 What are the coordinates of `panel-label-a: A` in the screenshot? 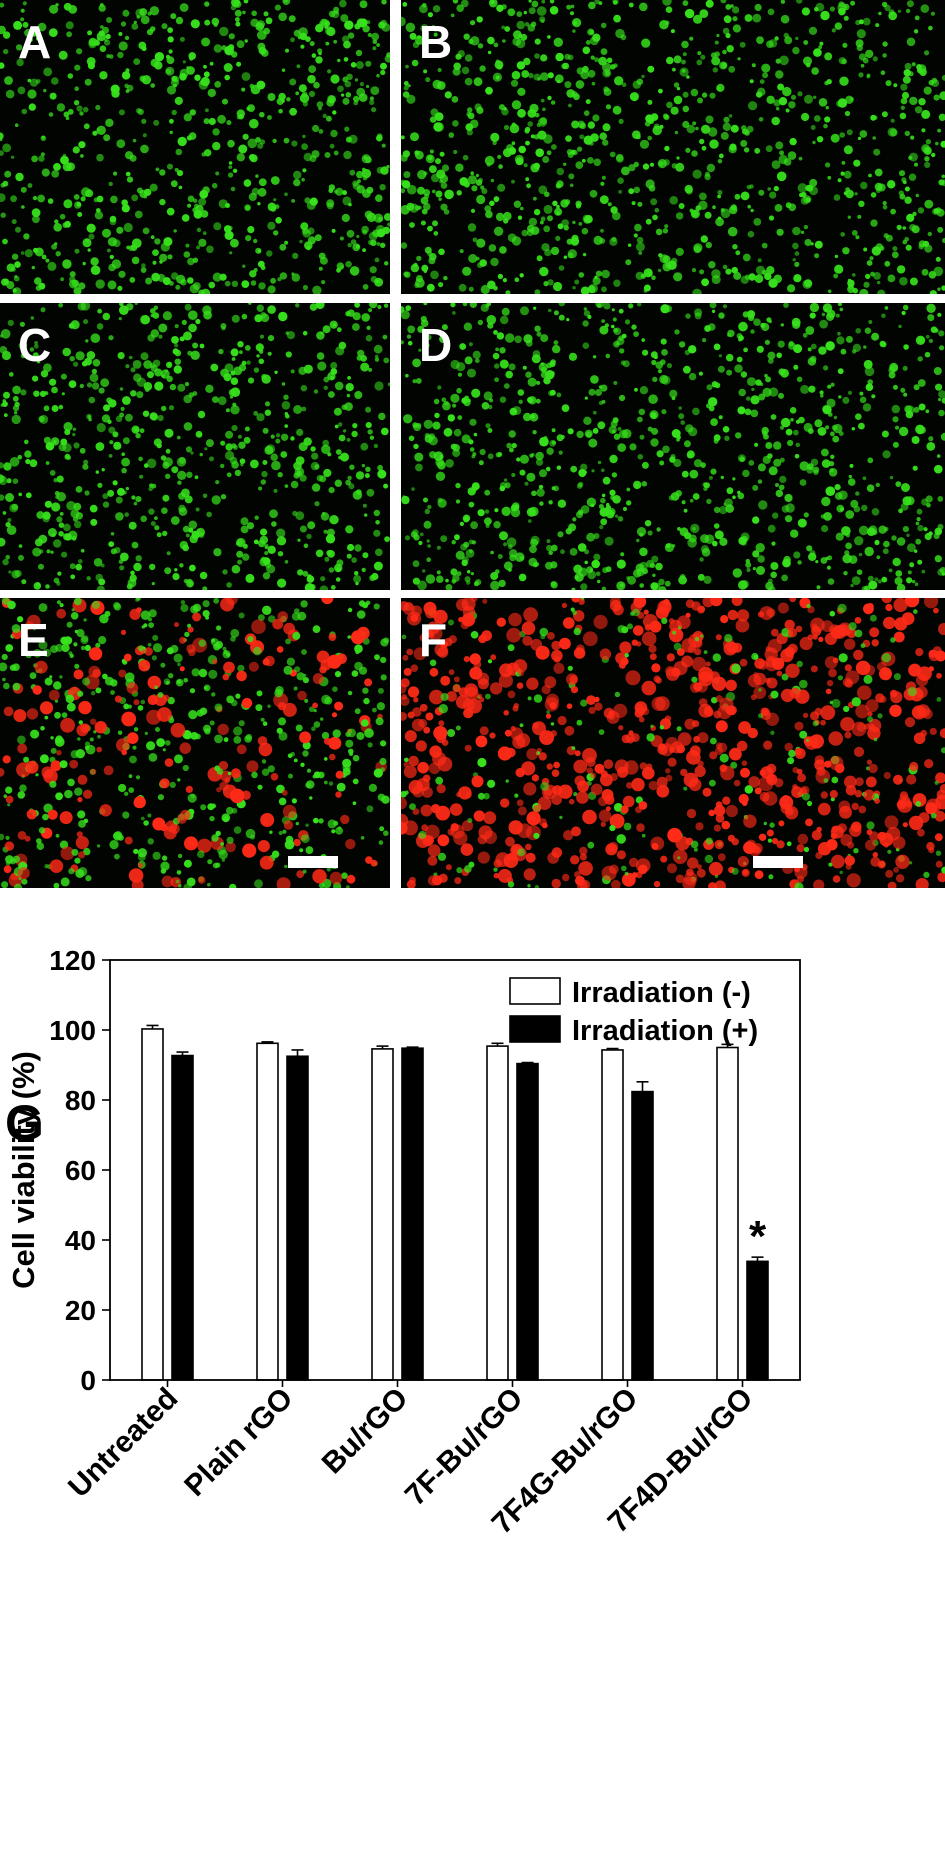 It's located at (34, 42).